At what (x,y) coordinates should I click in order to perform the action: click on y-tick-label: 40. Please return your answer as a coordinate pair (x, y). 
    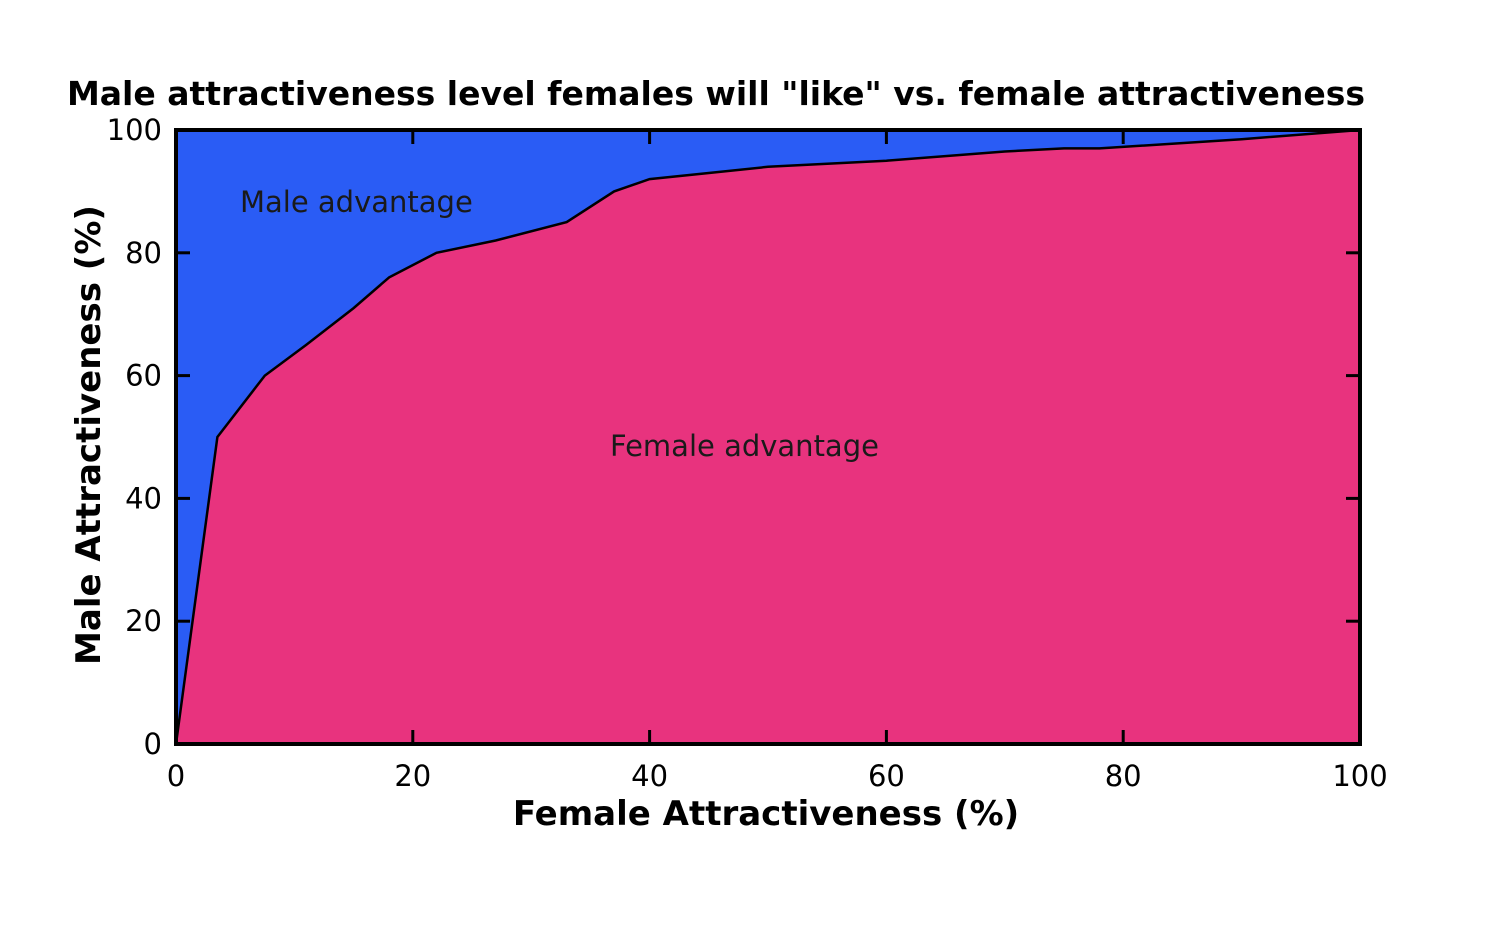
    Looking at the image, I should click on (143, 498).